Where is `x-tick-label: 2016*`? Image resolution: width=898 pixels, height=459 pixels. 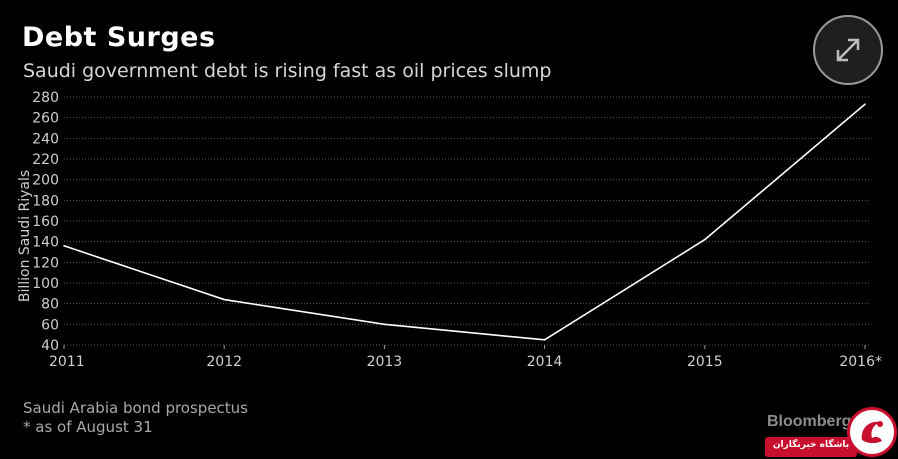 x-tick-label: 2016* is located at coordinates (860, 362).